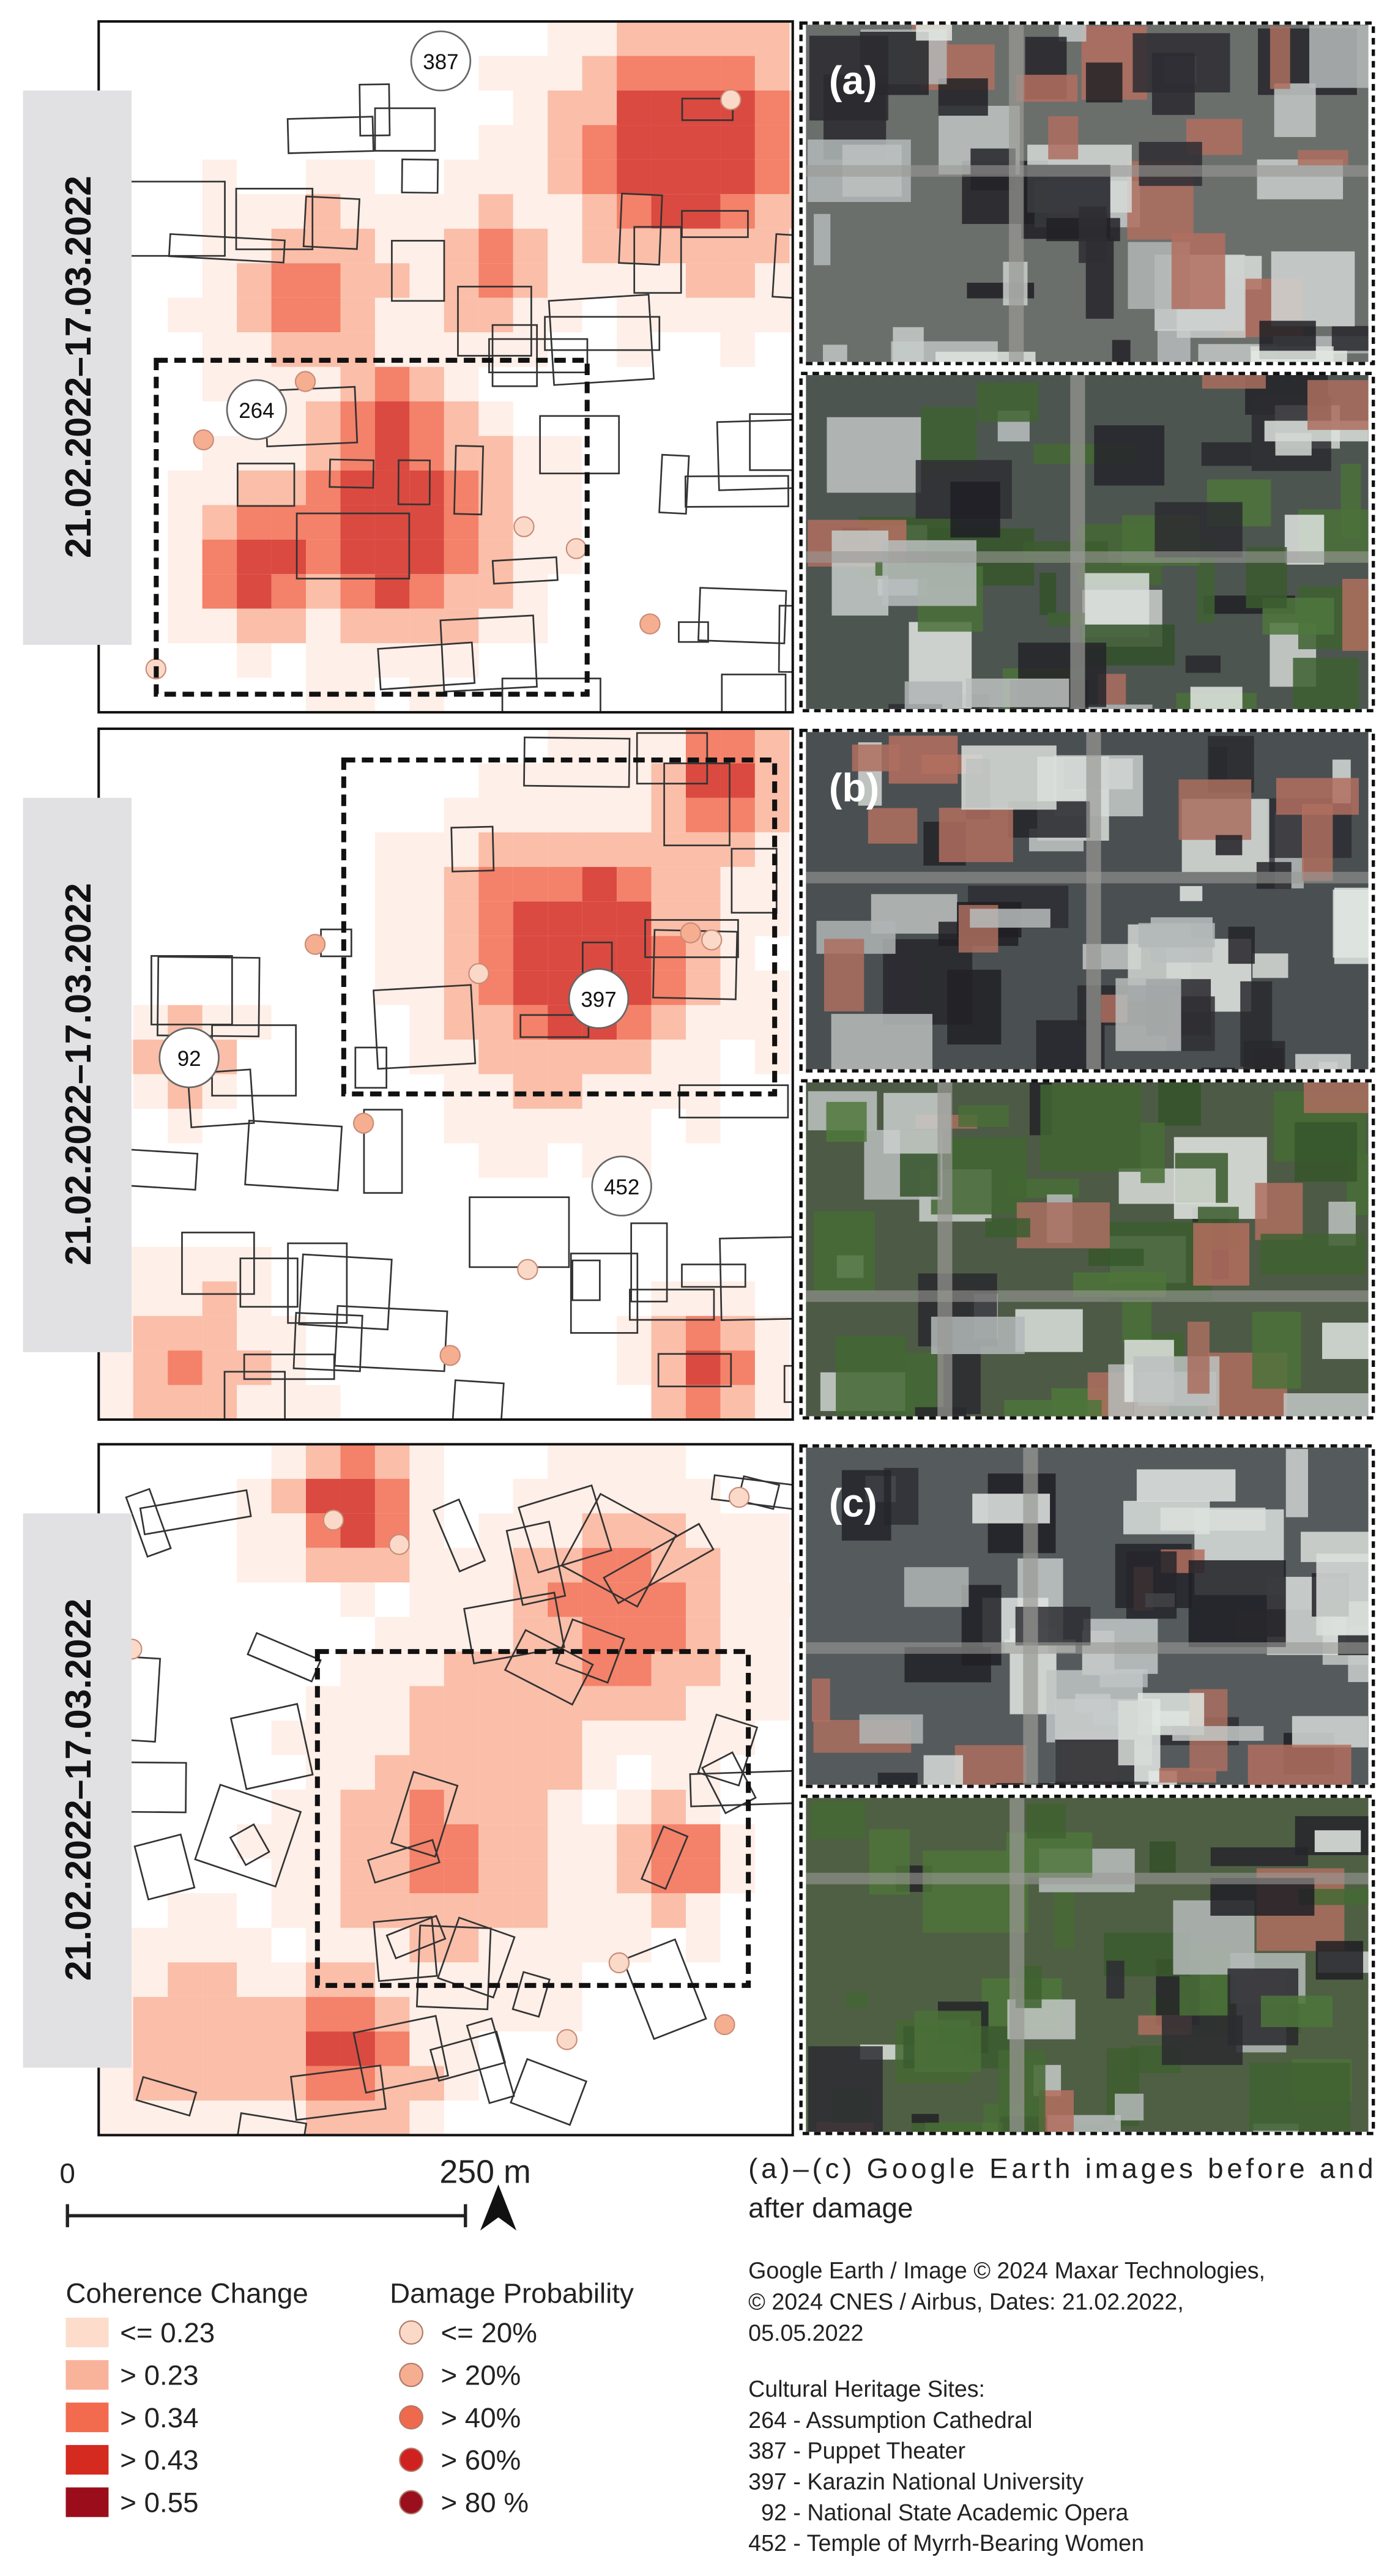 This screenshot has height=2576, width=1398. What do you see at coordinates (87, 2333) in the screenshot?
I see `legend-swatch` at bounding box center [87, 2333].